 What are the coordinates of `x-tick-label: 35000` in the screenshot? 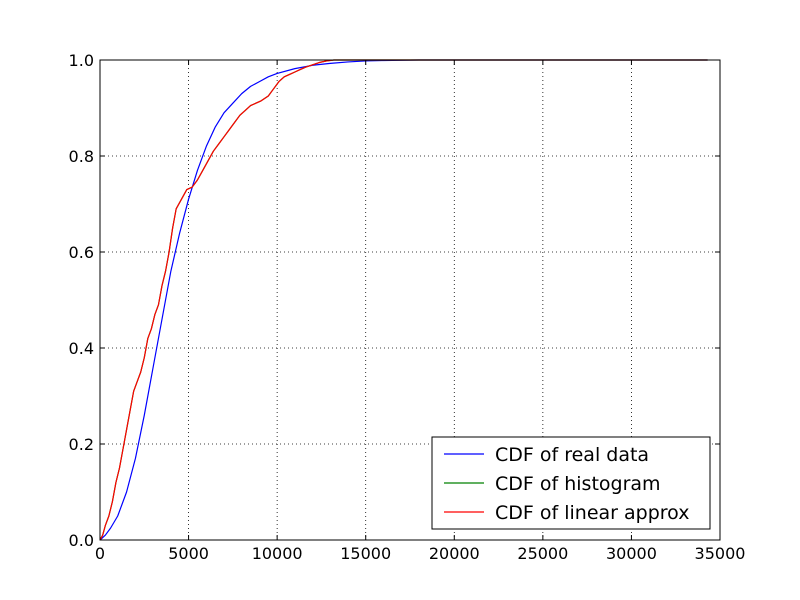 It's located at (720, 553).